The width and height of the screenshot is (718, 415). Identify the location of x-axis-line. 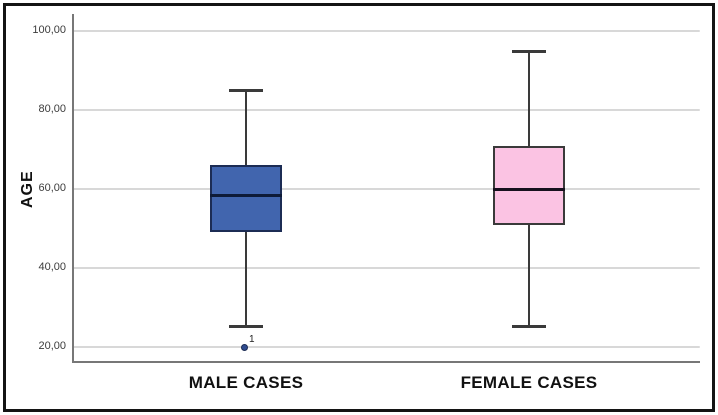
(386, 362).